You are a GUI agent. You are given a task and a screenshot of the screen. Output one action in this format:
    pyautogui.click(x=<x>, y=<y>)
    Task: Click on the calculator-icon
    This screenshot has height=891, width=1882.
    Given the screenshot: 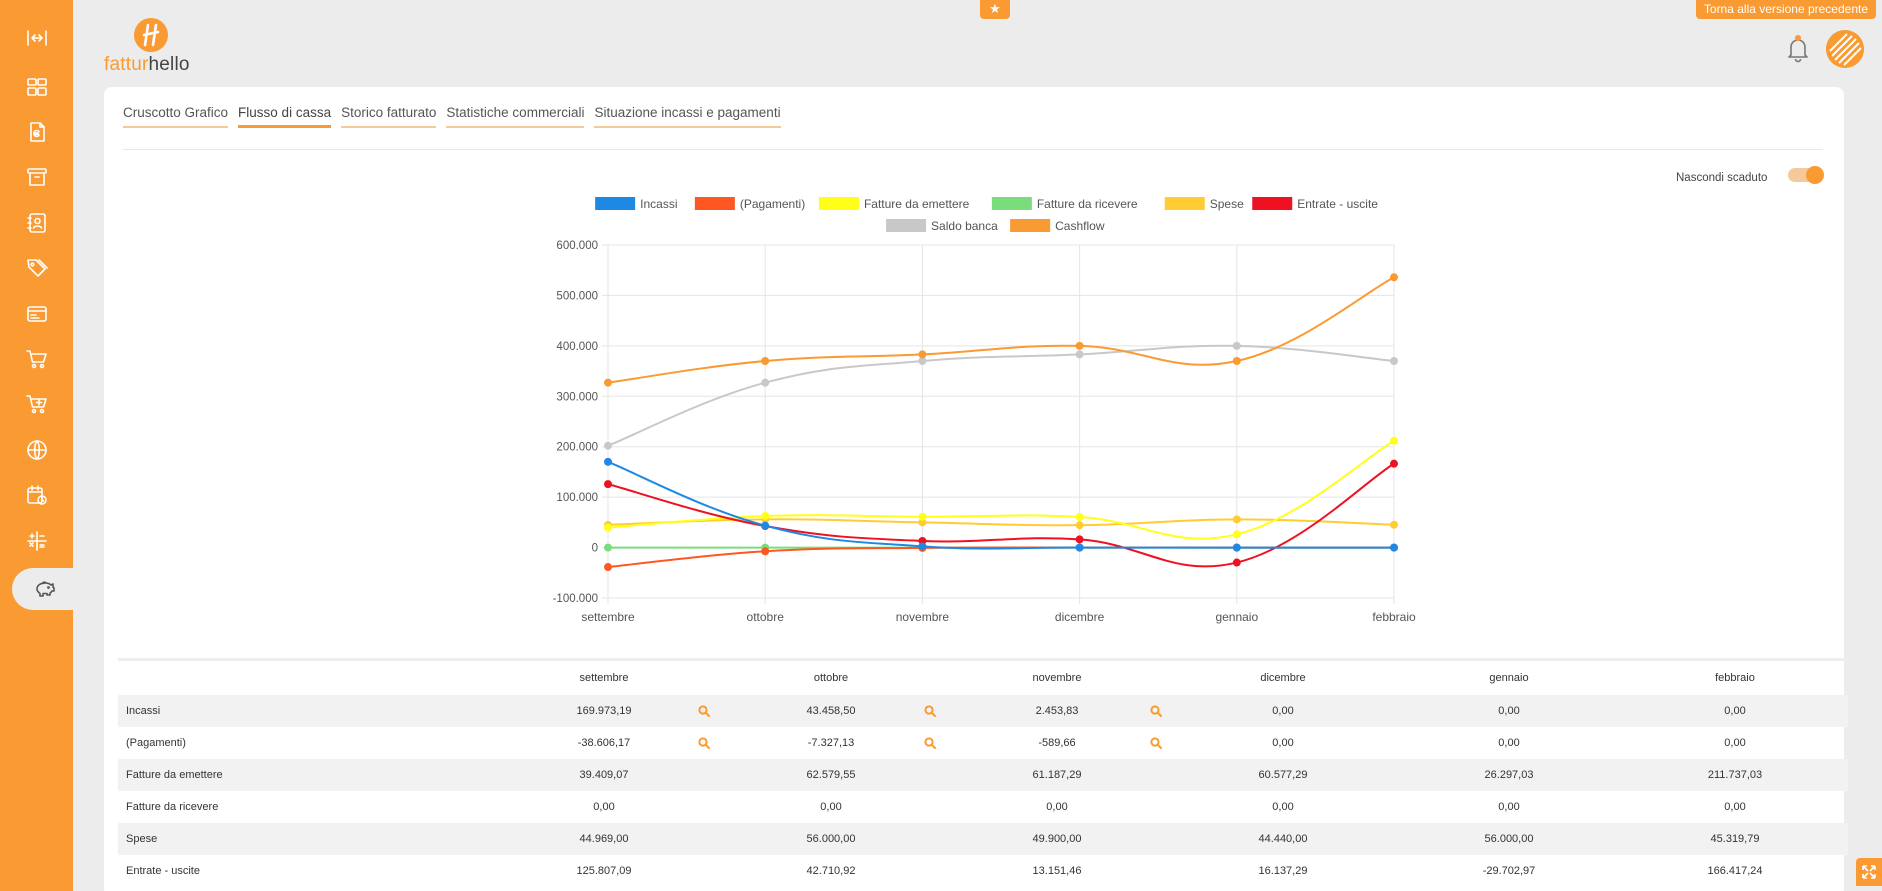 What is the action you would take?
    pyautogui.click(x=36, y=541)
    